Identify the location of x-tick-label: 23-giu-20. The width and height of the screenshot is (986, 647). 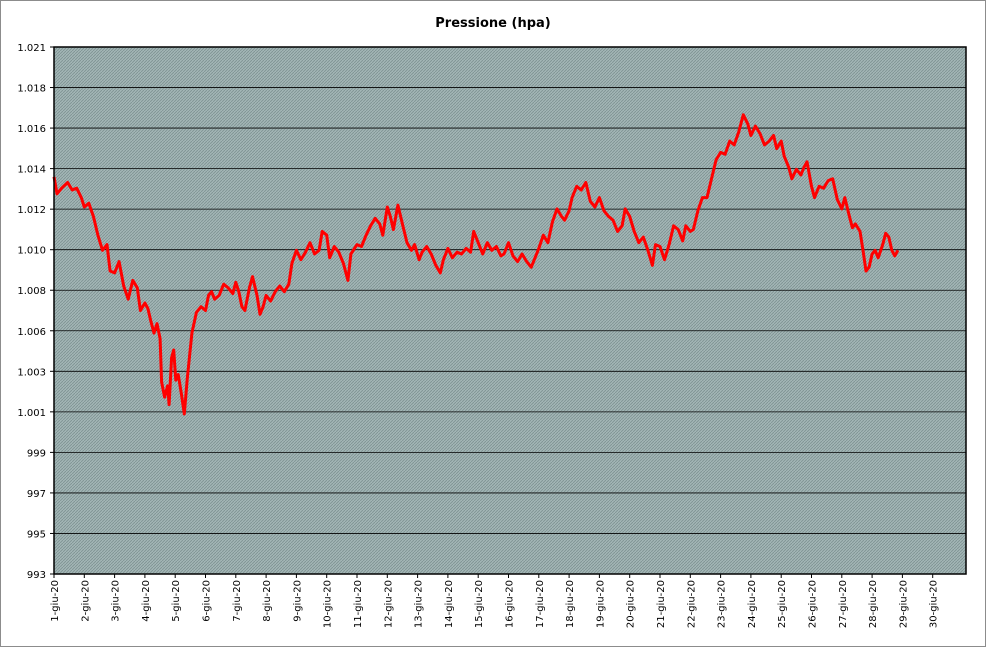
(722, 604).